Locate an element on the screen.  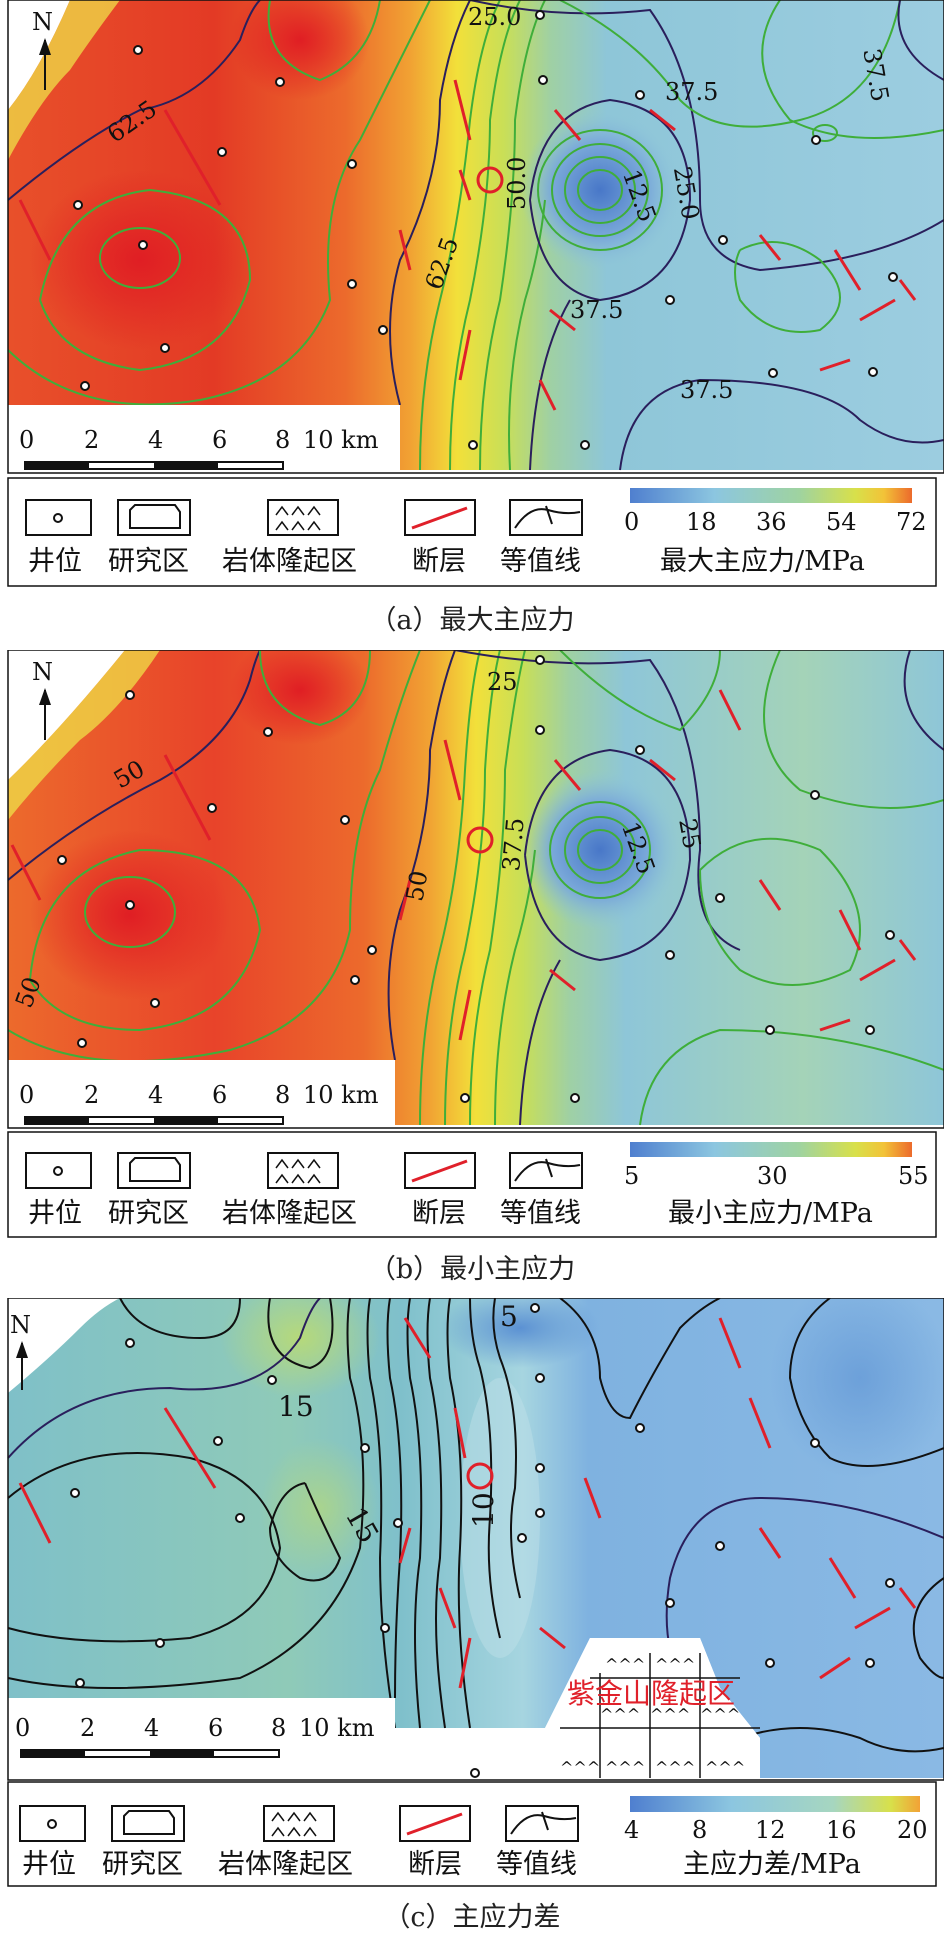
colorbar-tick: 5 is located at coordinates (631, 1176).